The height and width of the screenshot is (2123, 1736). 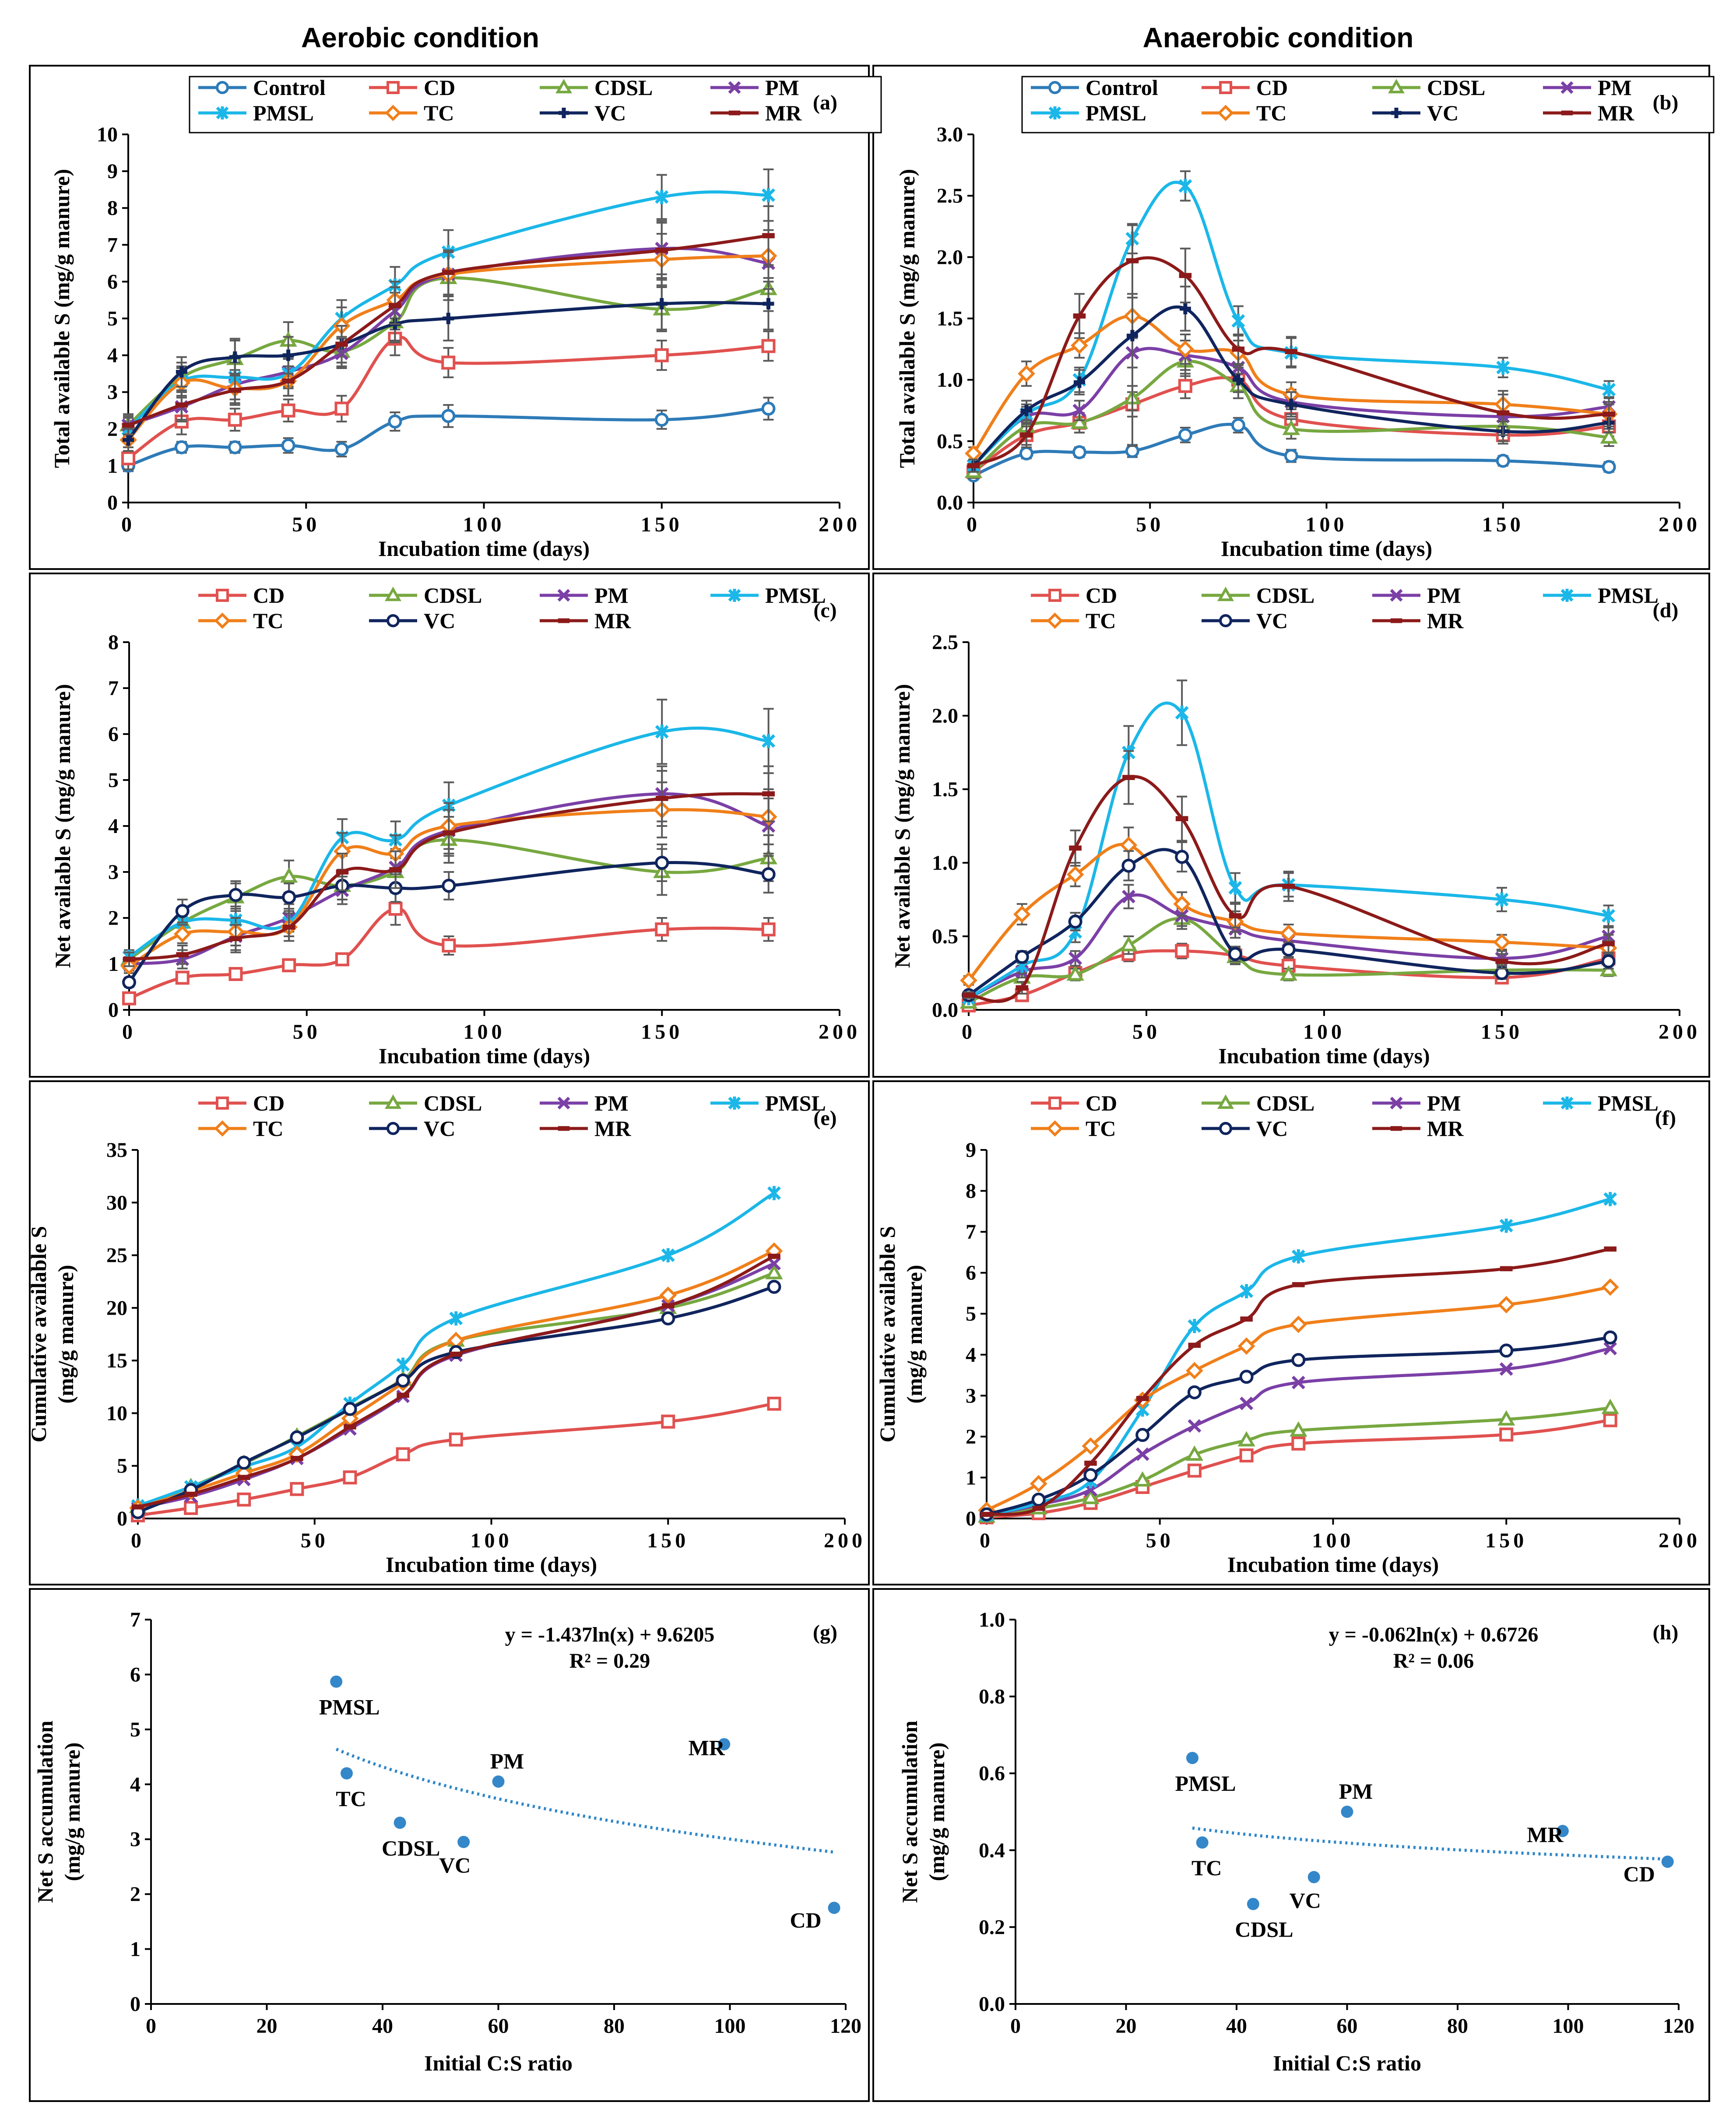 What do you see at coordinates (112, 503) in the screenshot?
I see `y-tick-label: 0` at bounding box center [112, 503].